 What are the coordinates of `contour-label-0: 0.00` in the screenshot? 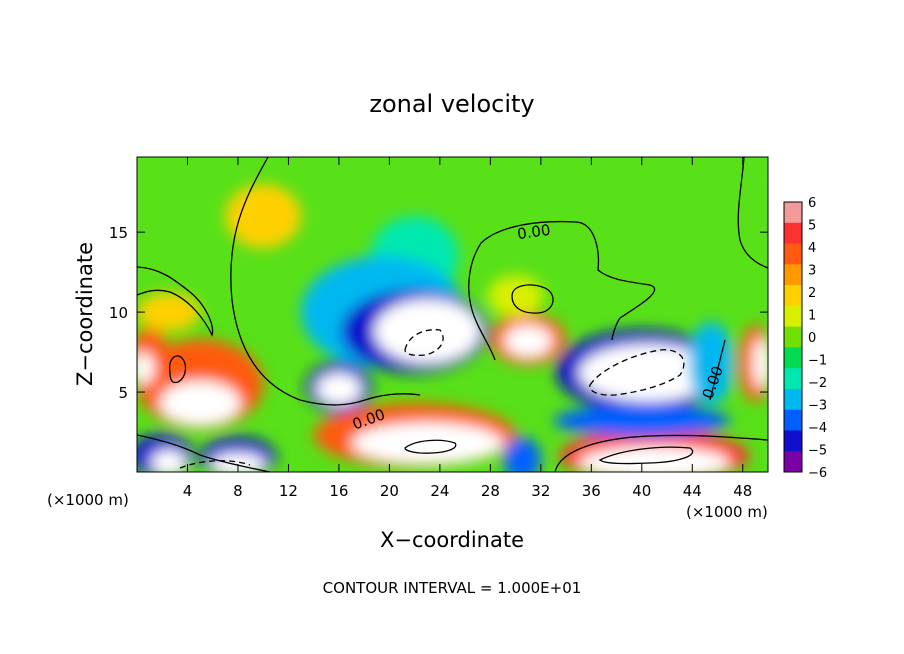 It's located at (534, 232).